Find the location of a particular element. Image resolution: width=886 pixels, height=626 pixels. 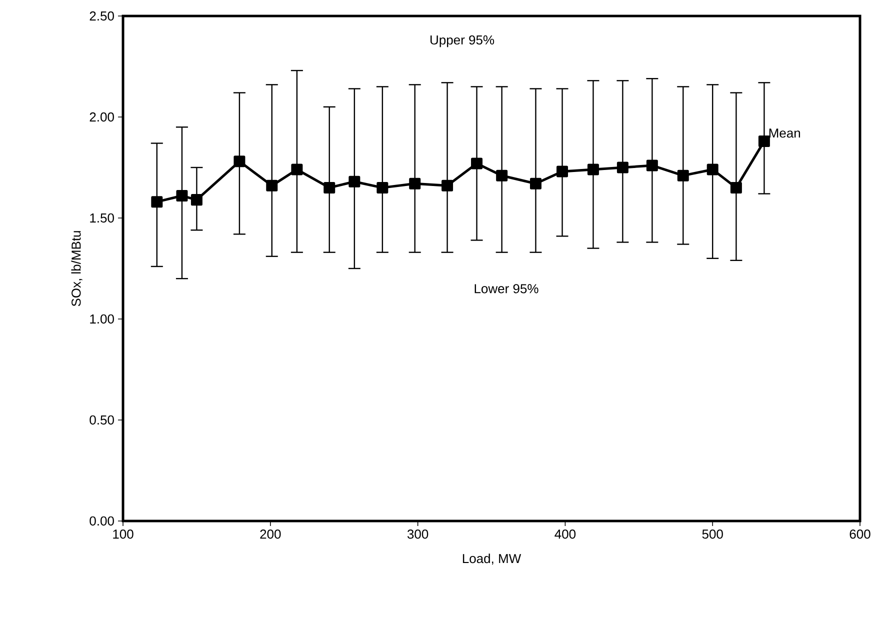

x-tick-label: 100 is located at coordinates (123, 534).